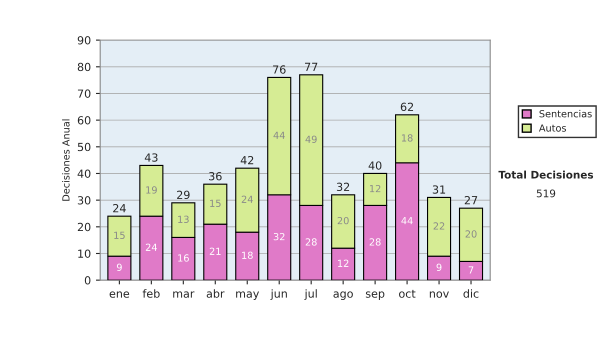  What do you see at coordinates (311, 139) in the screenshot?
I see `data-label: 49` at bounding box center [311, 139].